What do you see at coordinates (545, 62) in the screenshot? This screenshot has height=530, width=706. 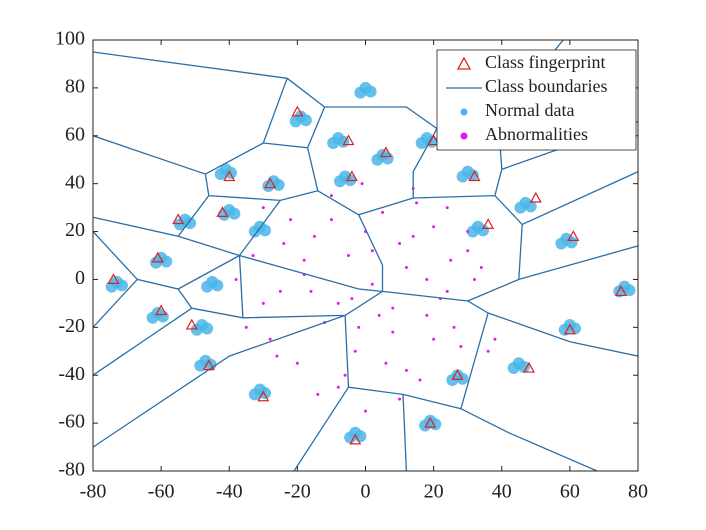 I see `legend-label: Class fingerprint` at bounding box center [545, 62].